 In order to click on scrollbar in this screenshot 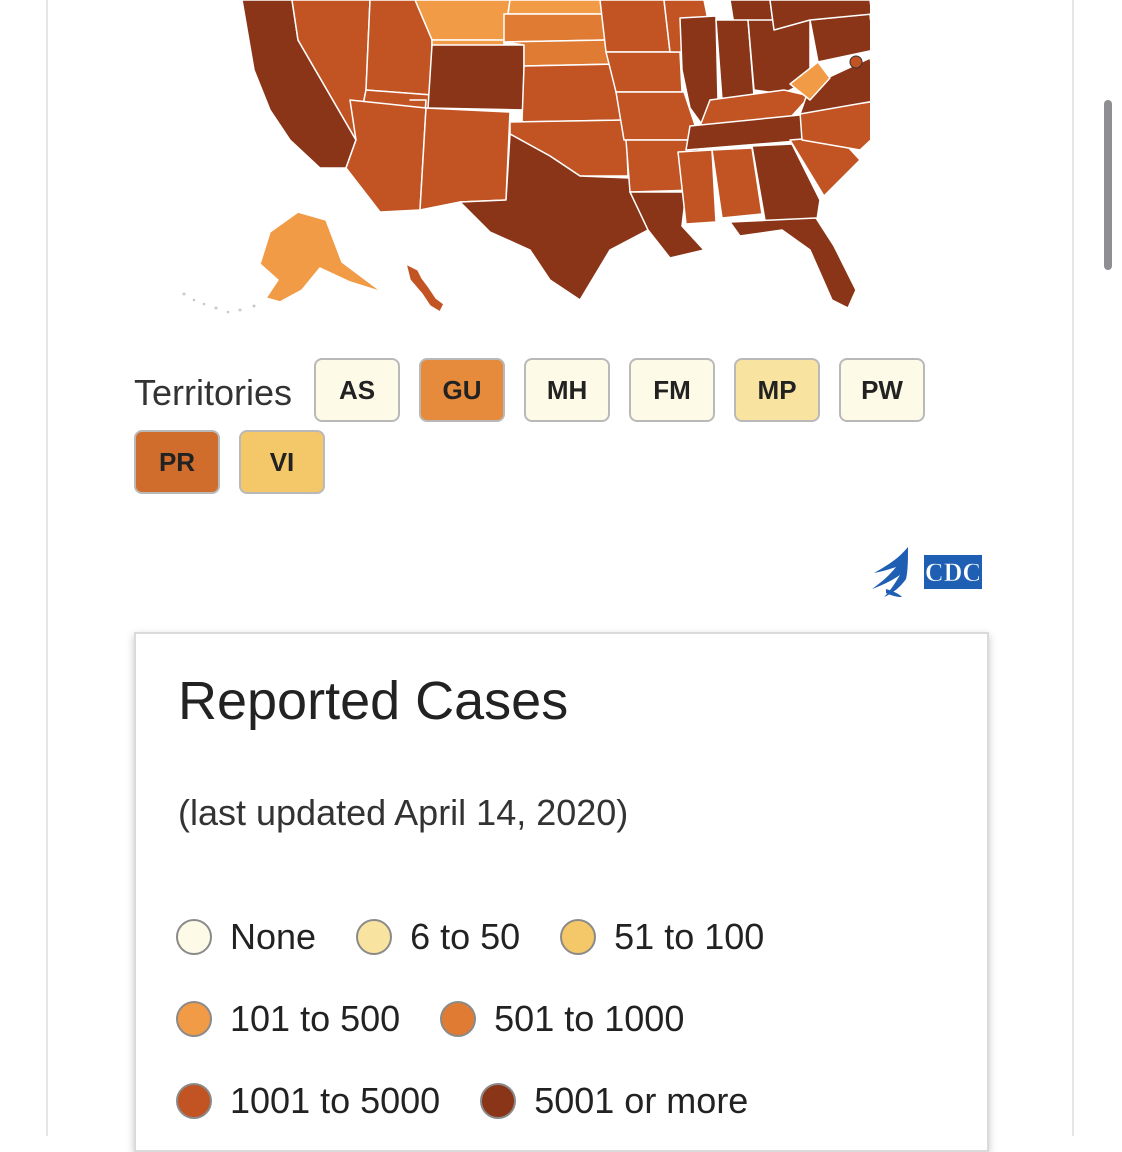, I will do `click(1109, 187)`.